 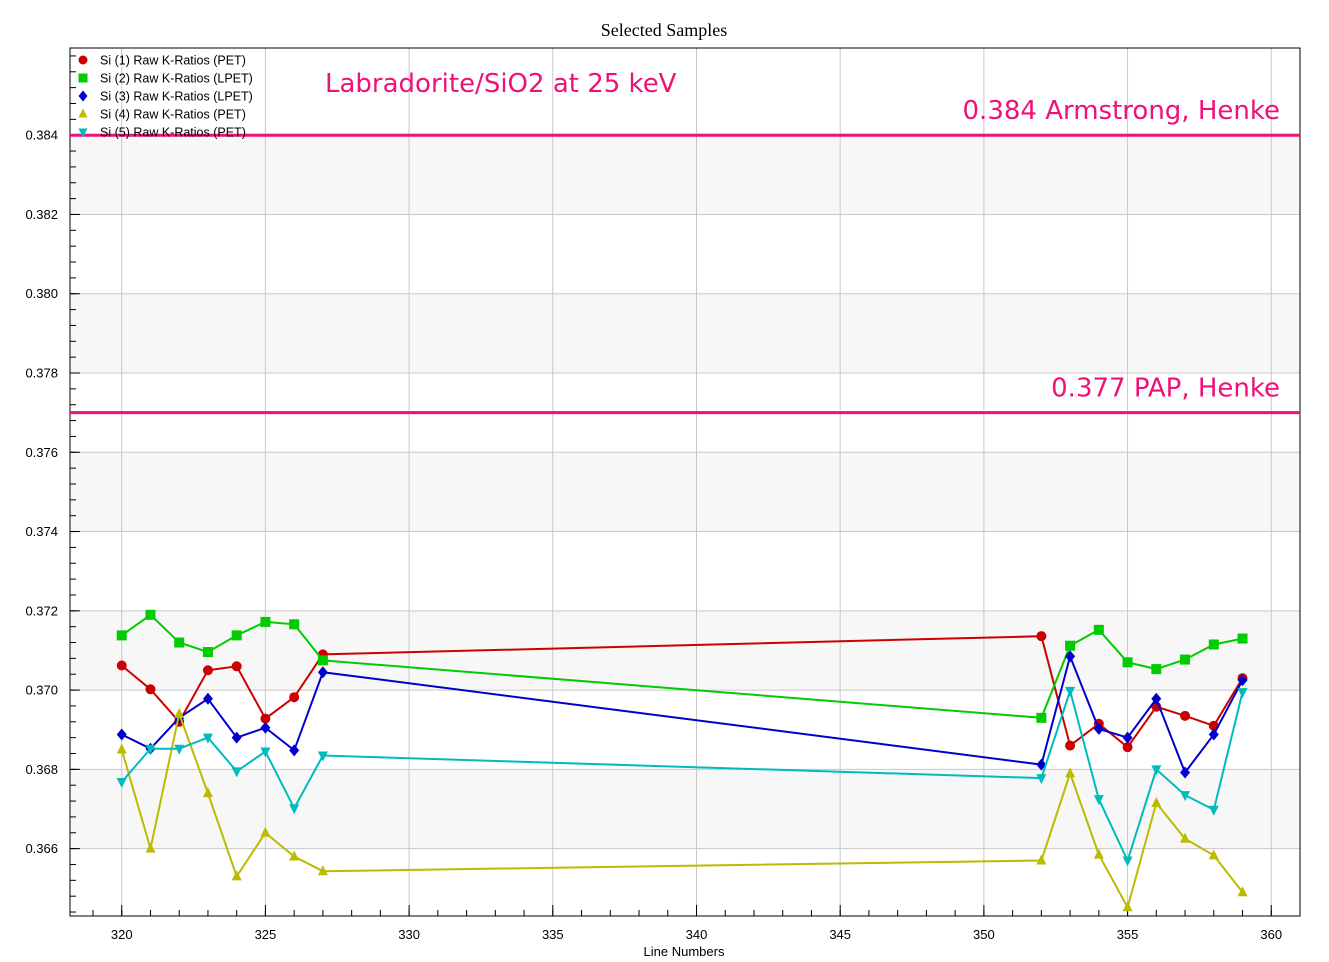 What do you see at coordinates (664, 30) in the screenshot?
I see `chart-title: Selected Samples` at bounding box center [664, 30].